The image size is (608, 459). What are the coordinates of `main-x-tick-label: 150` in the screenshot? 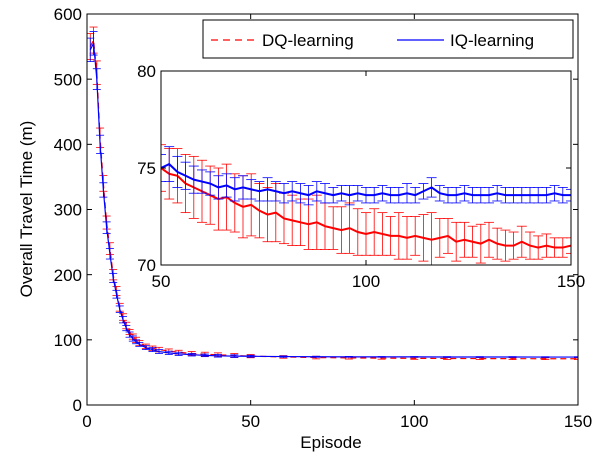 It's located at (578, 421).